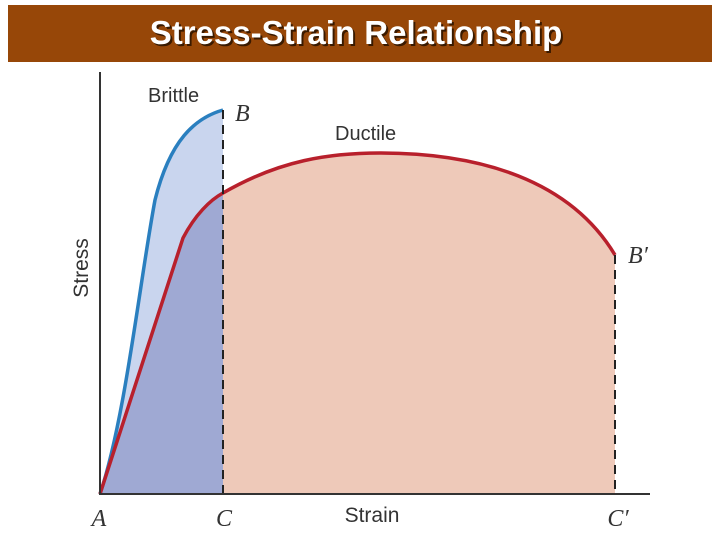 The image size is (720, 540). What do you see at coordinates (618, 519) in the screenshot?
I see `point-c-prime: C′` at bounding box center [618, 519].